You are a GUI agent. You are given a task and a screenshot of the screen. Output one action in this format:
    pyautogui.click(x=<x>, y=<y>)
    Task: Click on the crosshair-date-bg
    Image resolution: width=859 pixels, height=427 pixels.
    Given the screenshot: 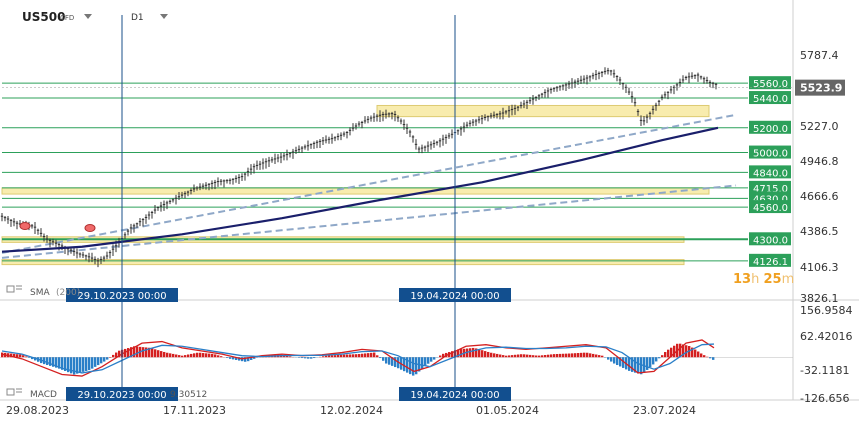 What is the action you would take?
    pyautogui.click(x=122, y=394)
    